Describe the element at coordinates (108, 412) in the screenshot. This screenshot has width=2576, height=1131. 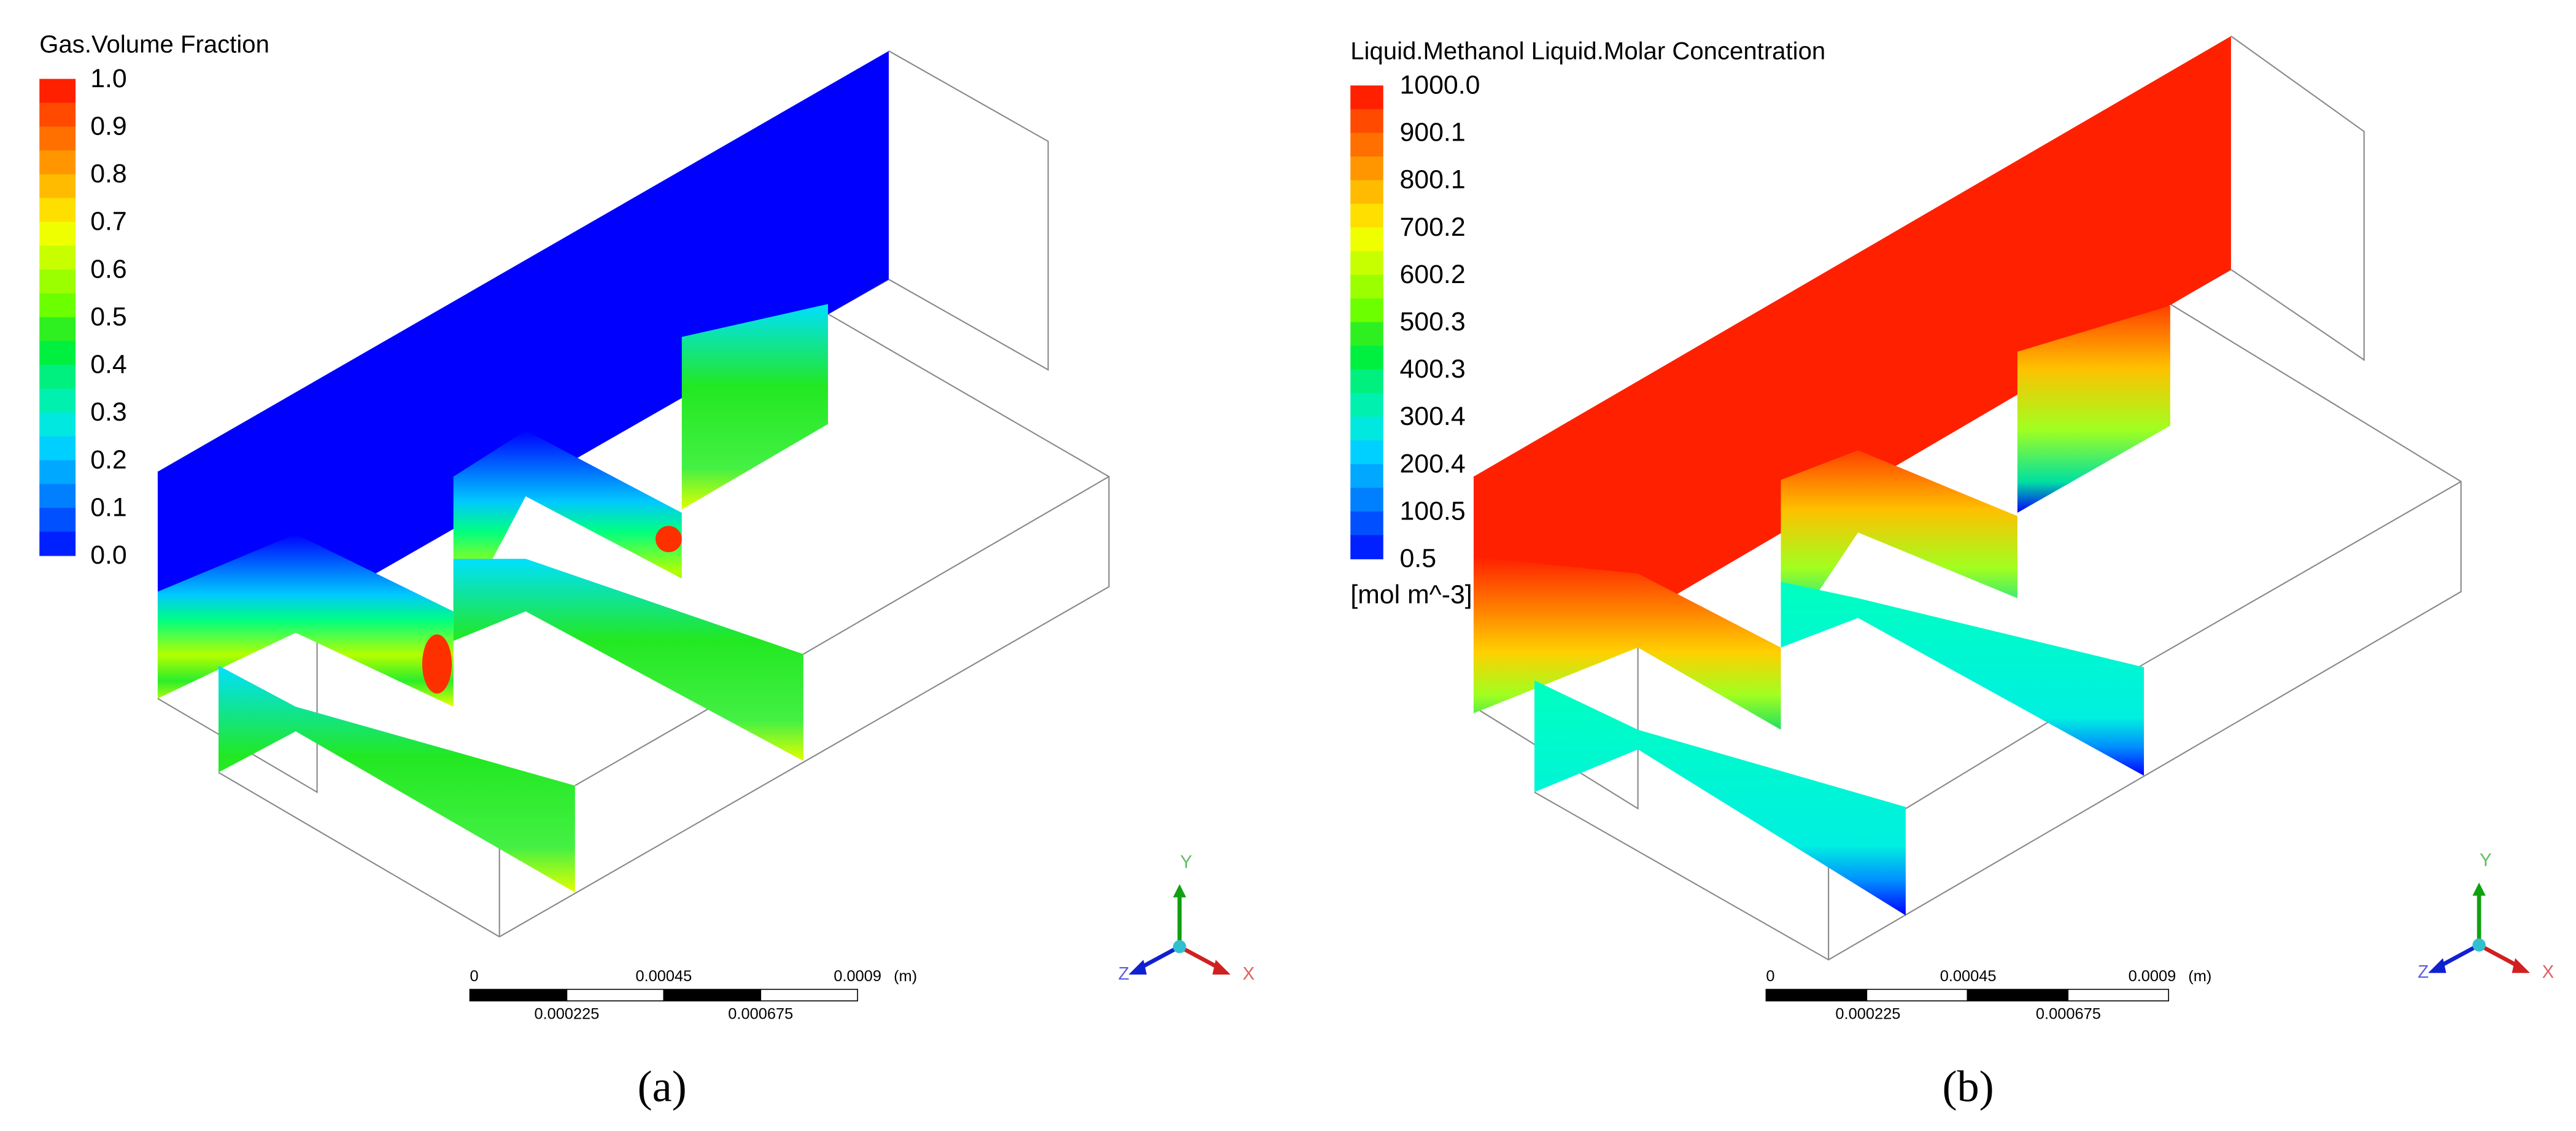
I see `legend-label: 0.3` at that location.